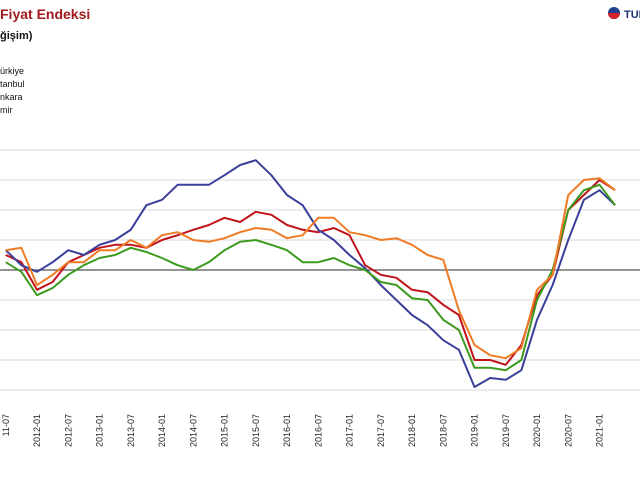  What do you see at coordinates (12, 71) in the screenshot?
I see `legend-label: ürkiye` at bounding box center [12, 71].